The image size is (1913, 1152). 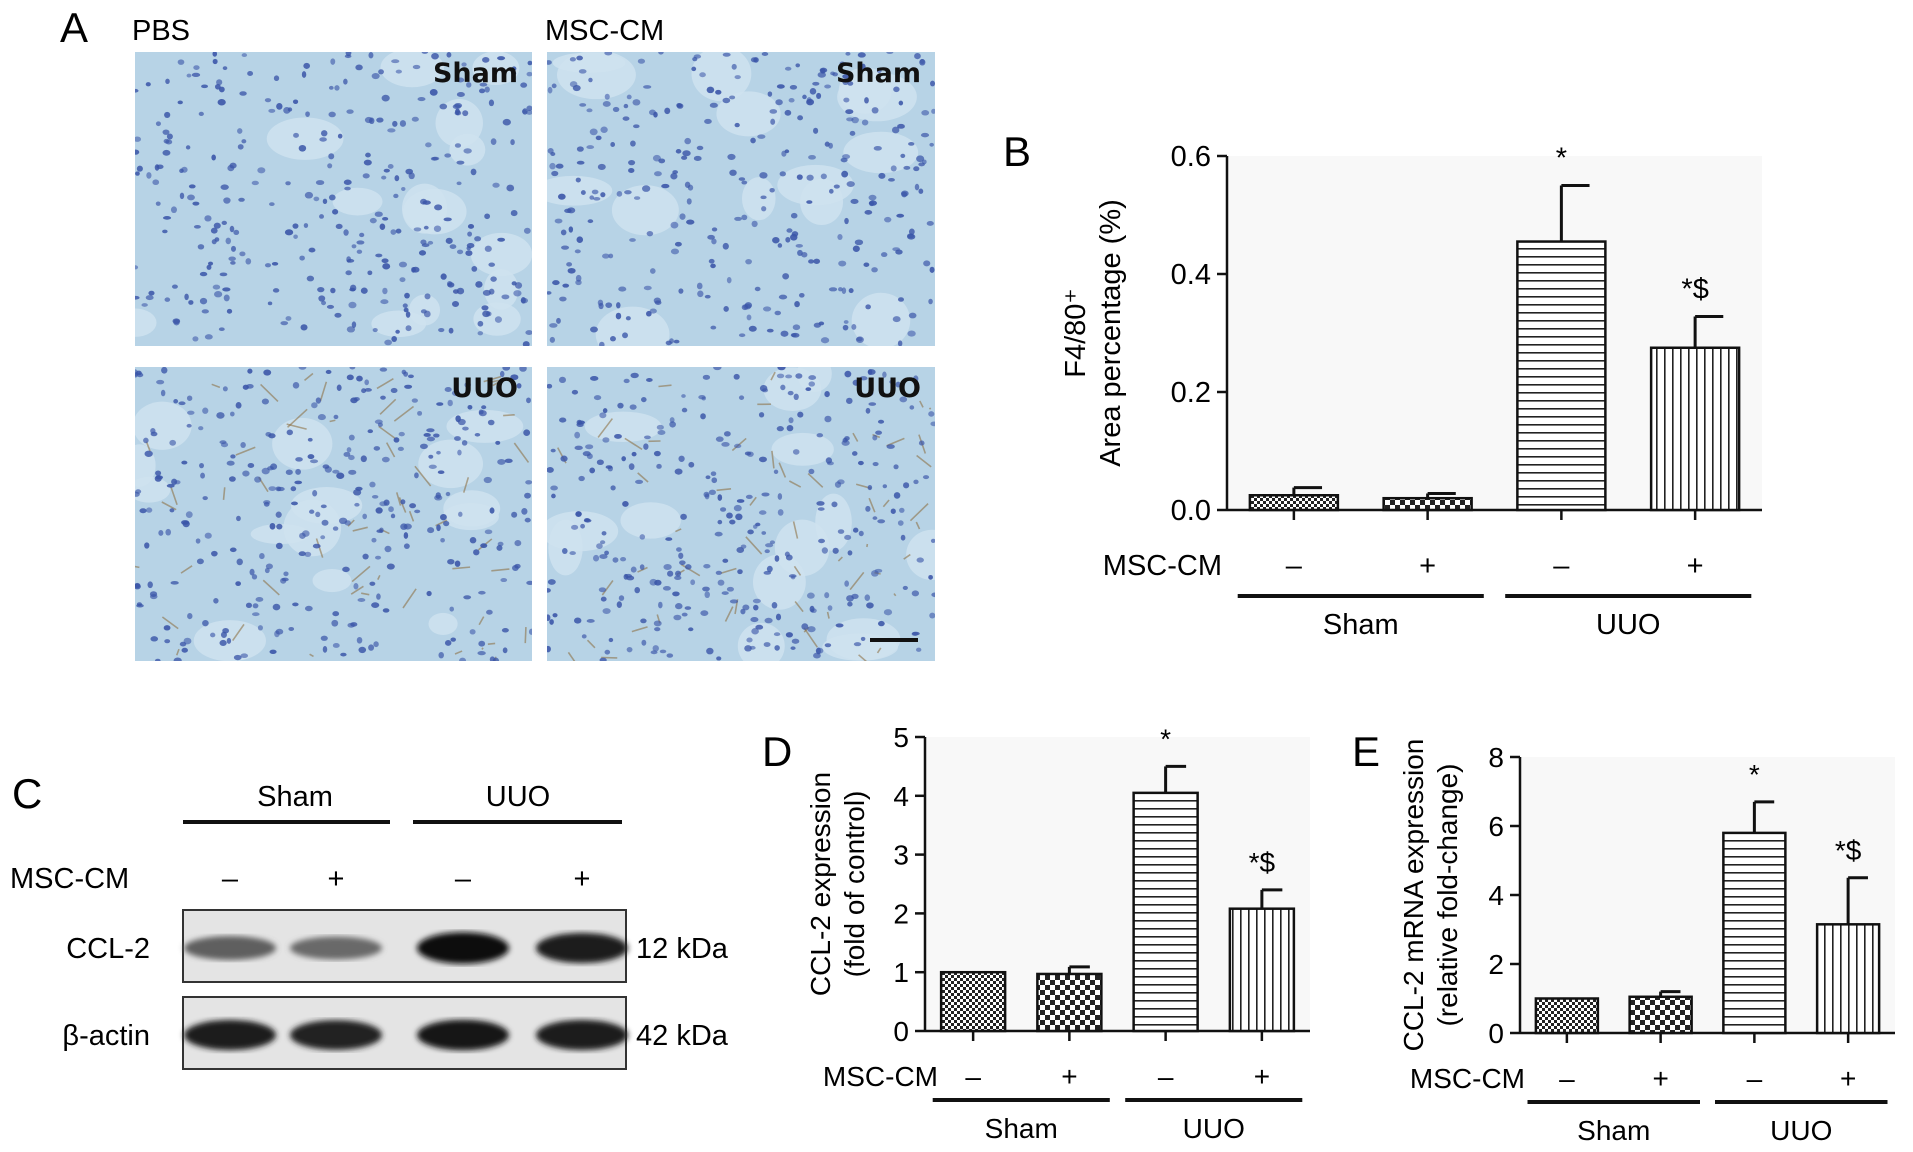 I want to click on y-tick-label: 0.2, so click(x=1191, y=393).